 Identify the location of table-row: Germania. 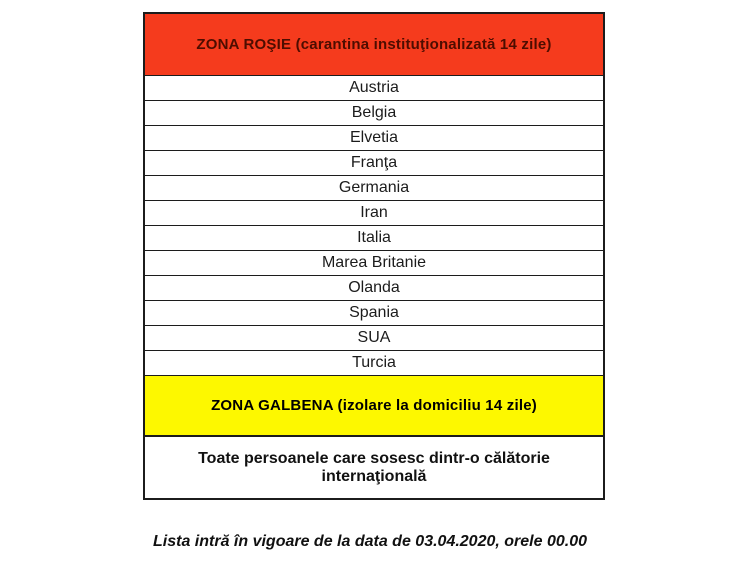
(374, 187).